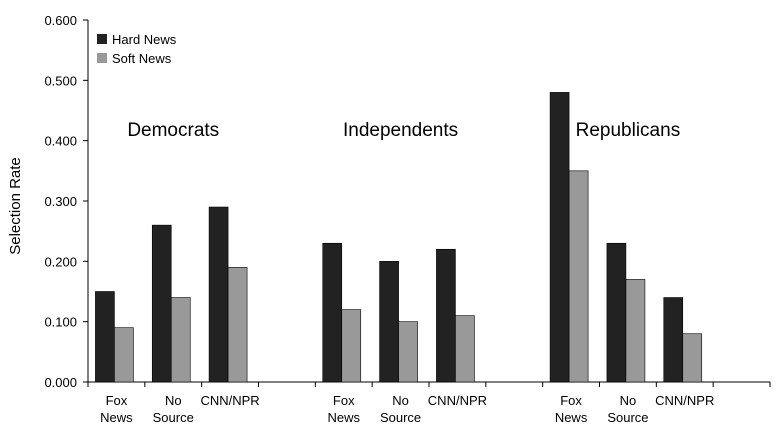  Describe the element at coordinates (60, 261) in the screenshot. I see `y-tick-label: 0.200` at that location.